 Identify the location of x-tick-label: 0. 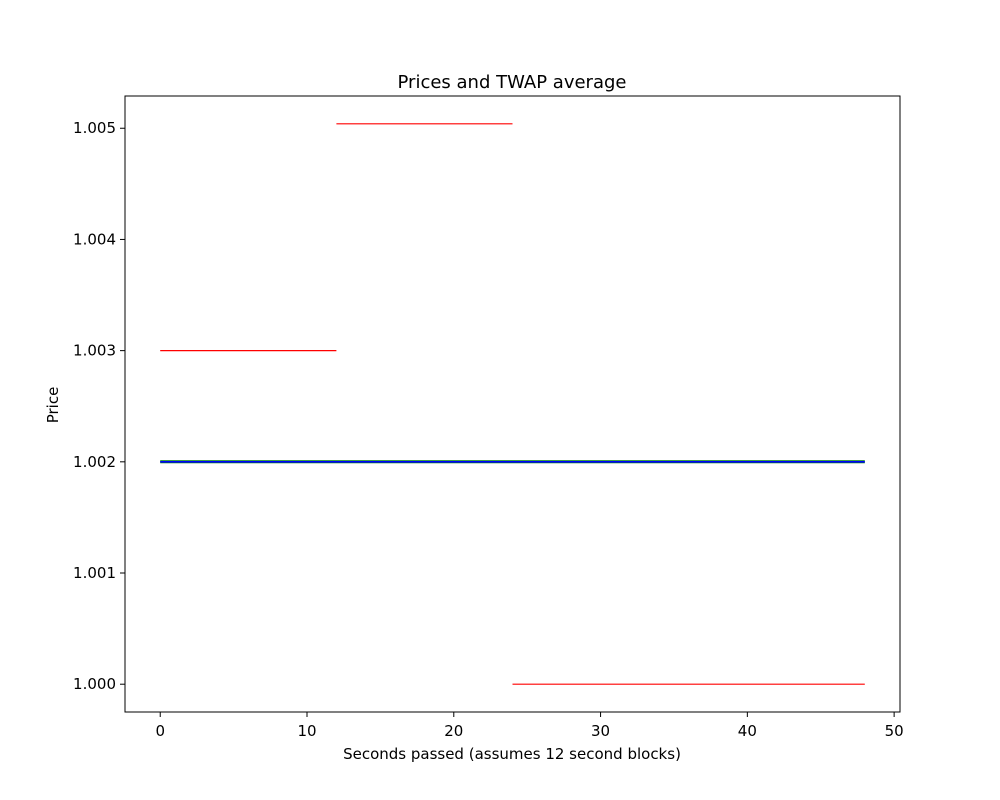
(160, 731).